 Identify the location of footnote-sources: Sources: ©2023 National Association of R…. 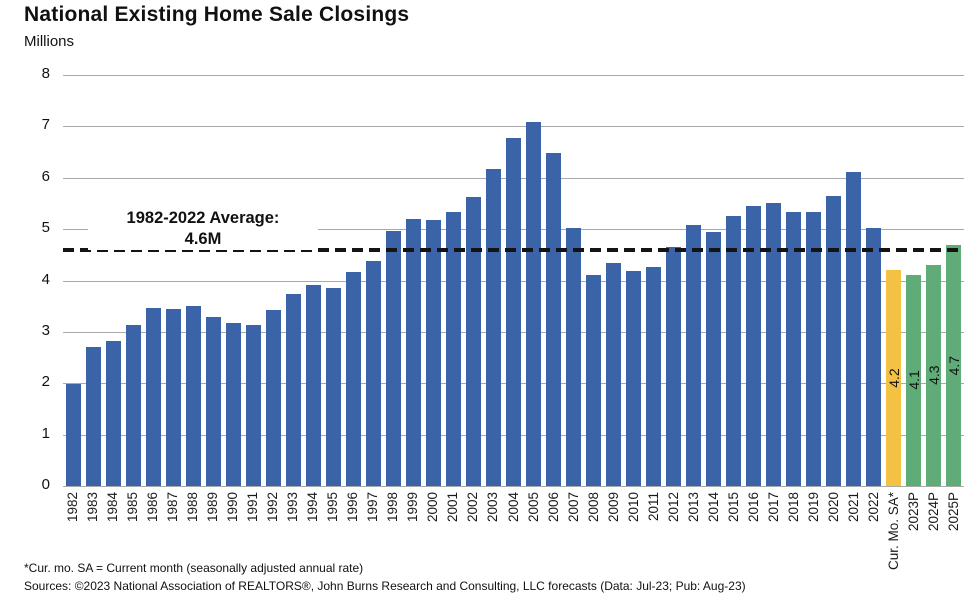
(385, 586).